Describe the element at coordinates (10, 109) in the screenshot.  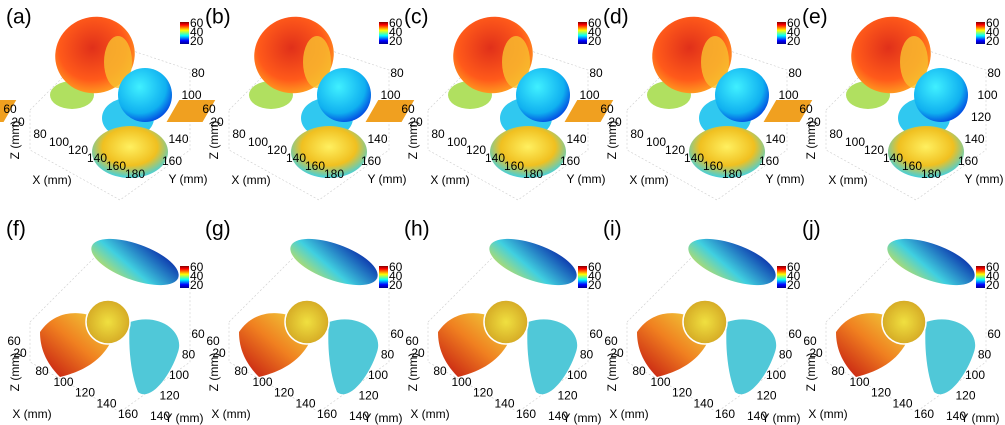
I see `z-tick-label: 60` at that location.